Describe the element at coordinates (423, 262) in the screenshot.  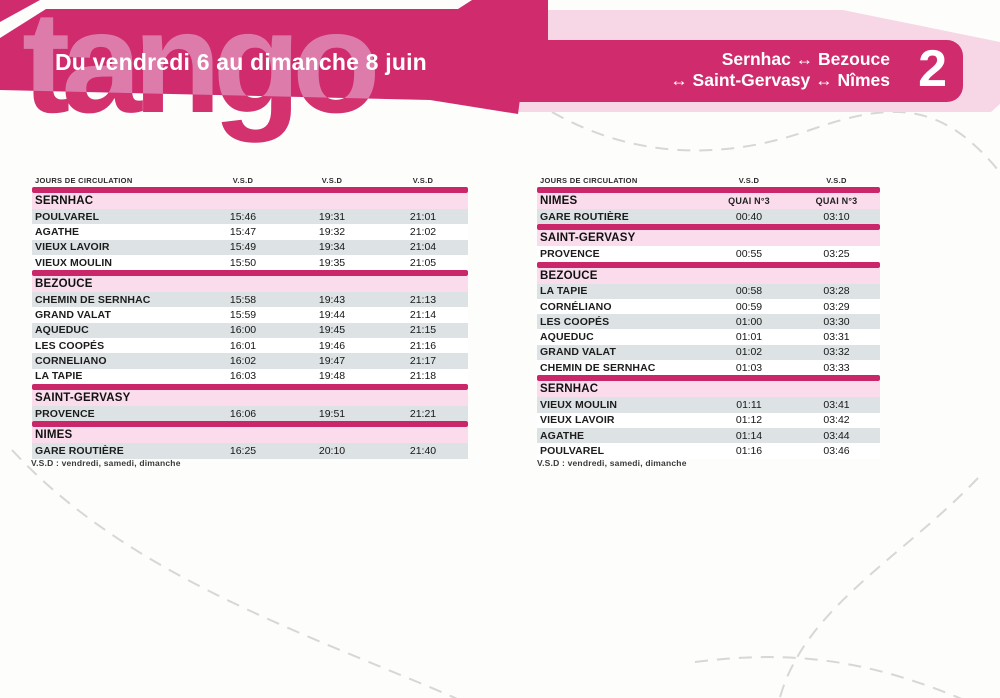
I see `time-cell: 21:05` at that location.